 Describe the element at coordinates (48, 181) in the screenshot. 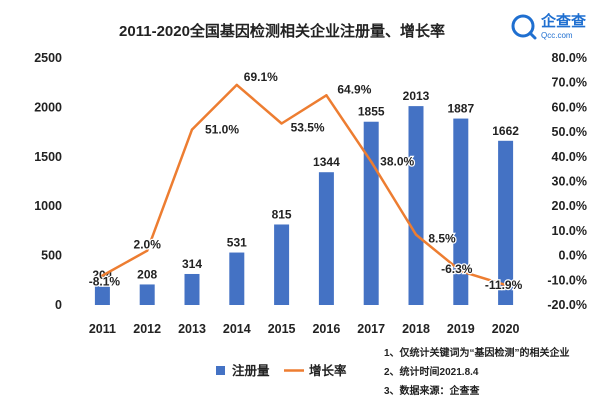

I see `left-axis: 0 500 1000 1500 2000 2500` at that location.